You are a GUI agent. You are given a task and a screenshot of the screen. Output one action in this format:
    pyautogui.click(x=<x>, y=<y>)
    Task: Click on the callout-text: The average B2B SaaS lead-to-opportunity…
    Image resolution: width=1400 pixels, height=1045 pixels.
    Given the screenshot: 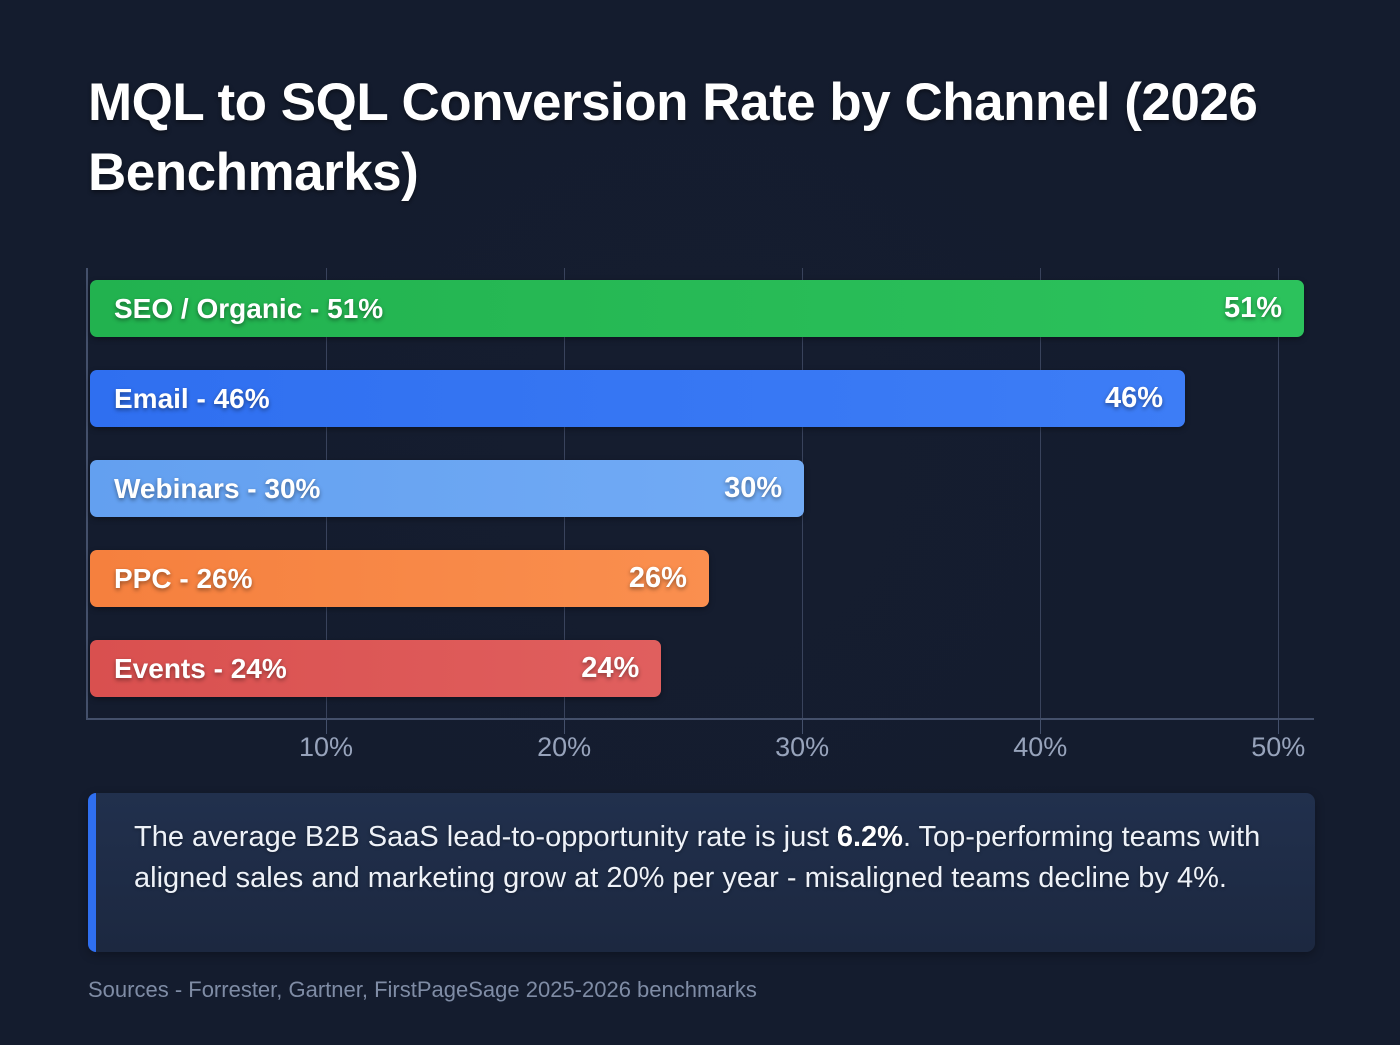 What is the action you would take?
    pyautogui.click(x=711, y=858)
    